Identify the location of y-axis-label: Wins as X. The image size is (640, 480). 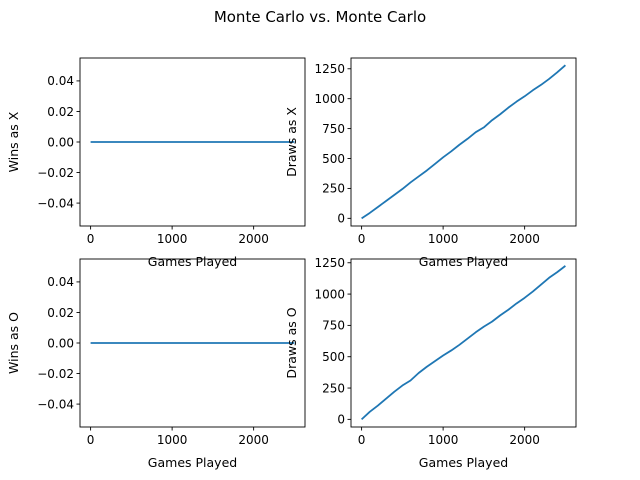
(13, 141).